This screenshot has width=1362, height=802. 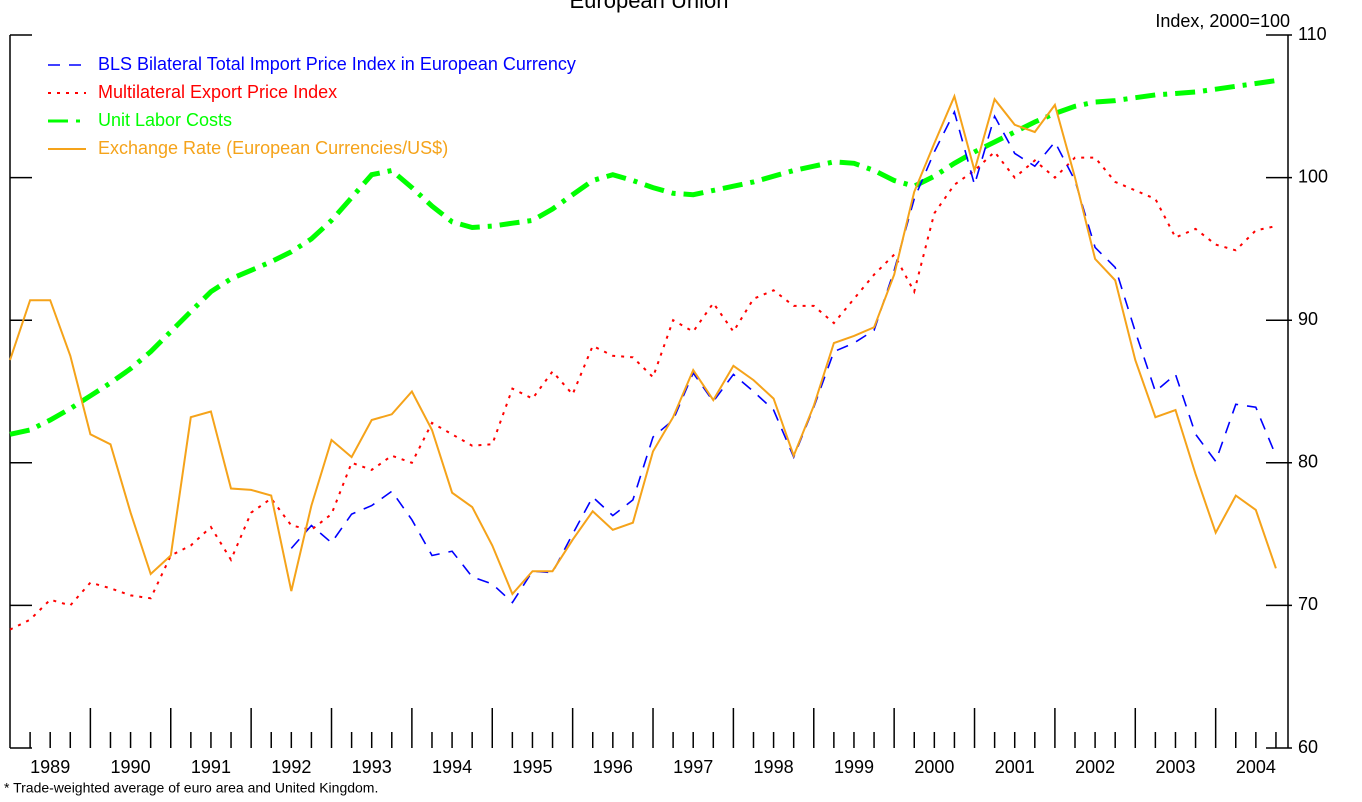 I want to click on x-tick-label: 2001, so click(x=1015, y=767).